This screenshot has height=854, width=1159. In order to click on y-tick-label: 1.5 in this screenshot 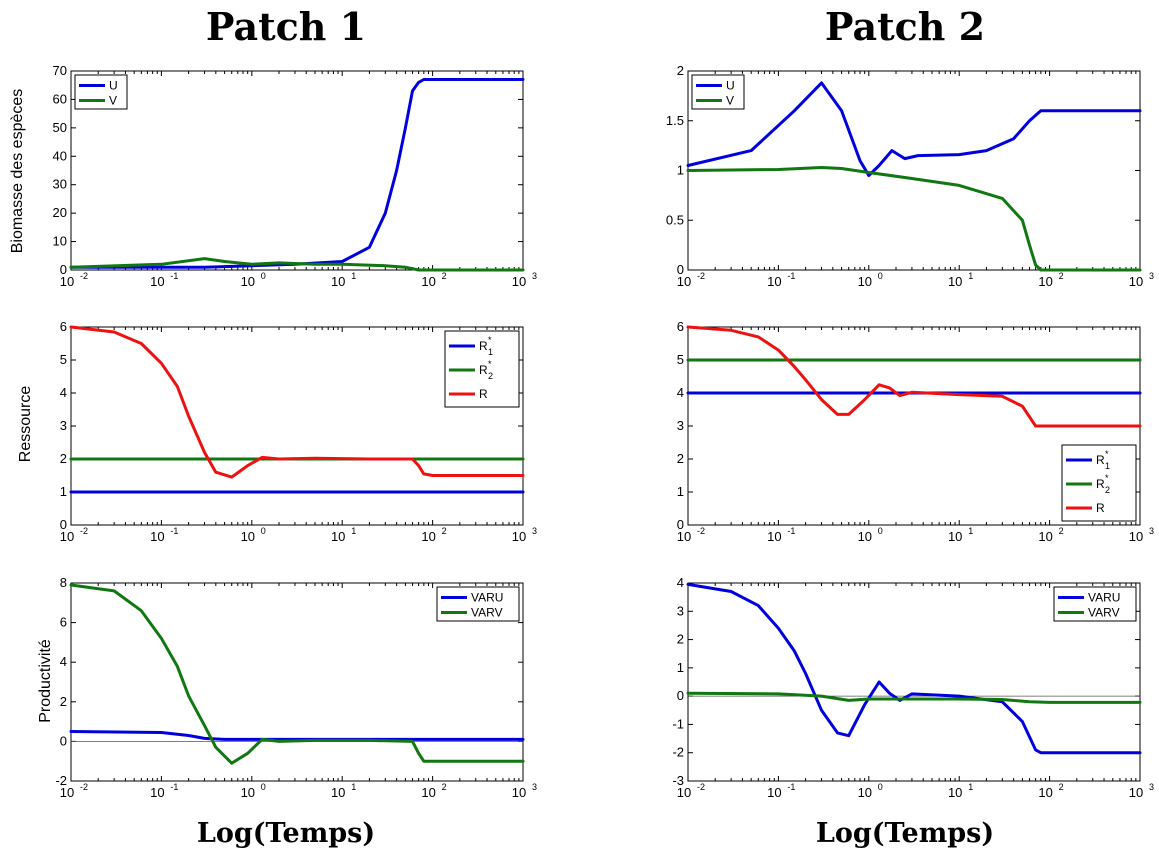, I will do `click(675, 120)`.